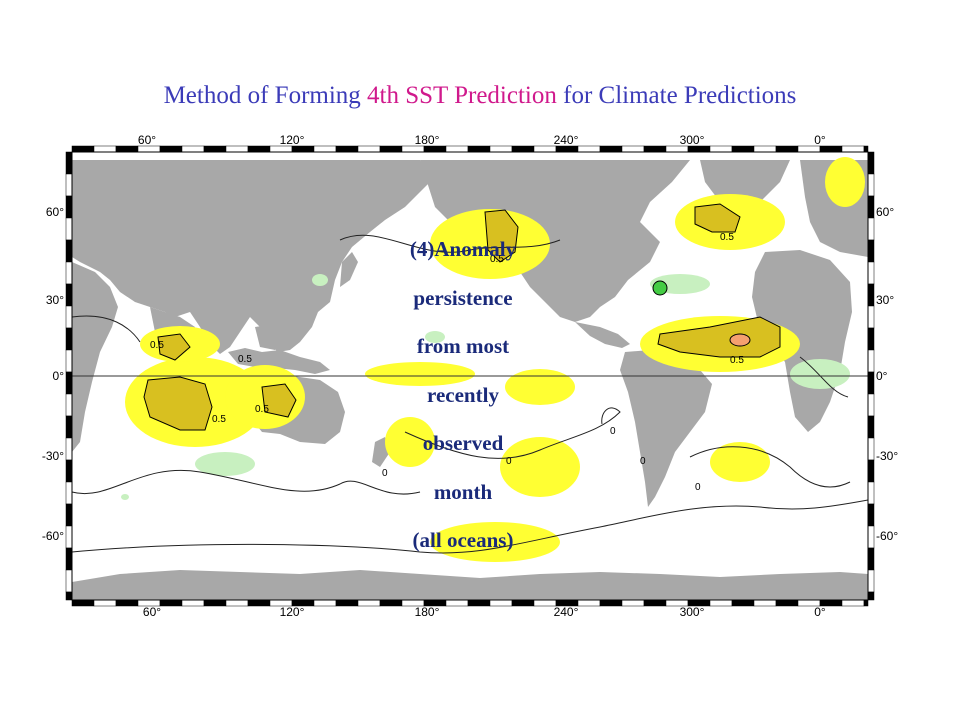  Describe the element at coordinates (717, 218) in the screenshot. I see `anomaly-core-north-atlantic` at that location.